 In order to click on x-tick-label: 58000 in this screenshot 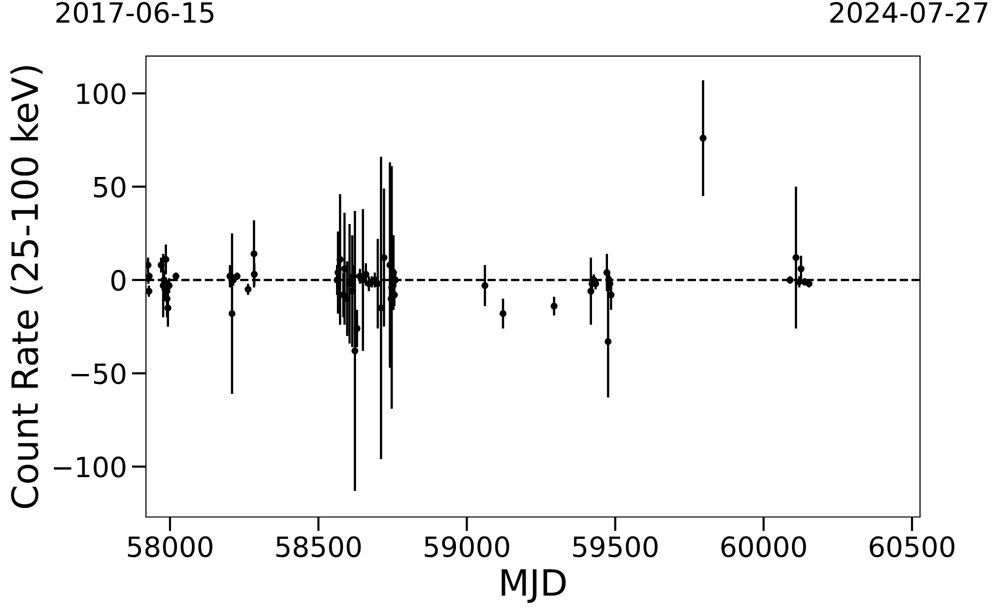, I will do `click(170, 547)`.